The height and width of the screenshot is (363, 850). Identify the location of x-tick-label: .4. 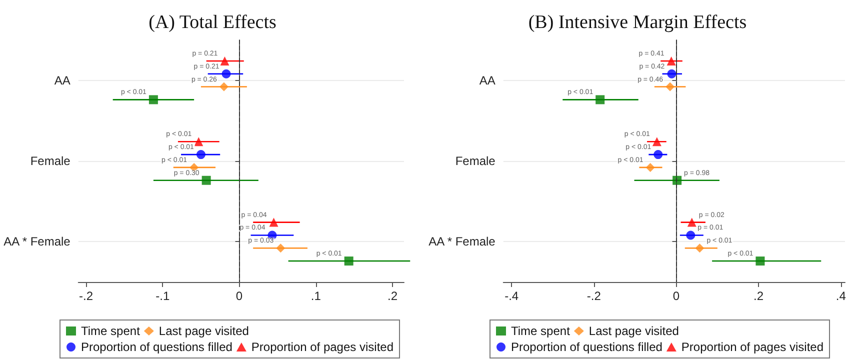
(841, 296).